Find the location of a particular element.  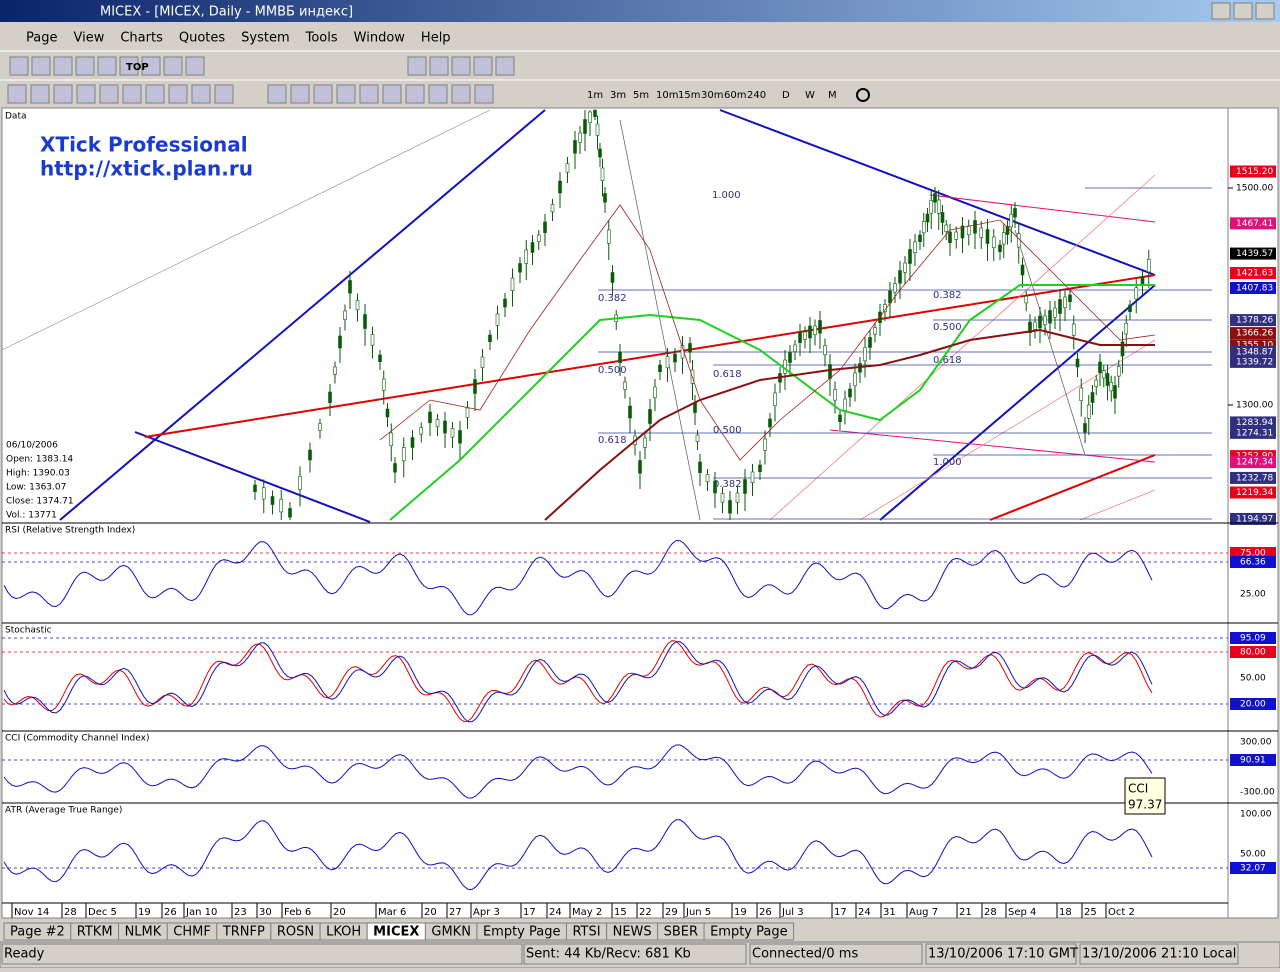

date-label: 21 is located at coordinates (965, 912).